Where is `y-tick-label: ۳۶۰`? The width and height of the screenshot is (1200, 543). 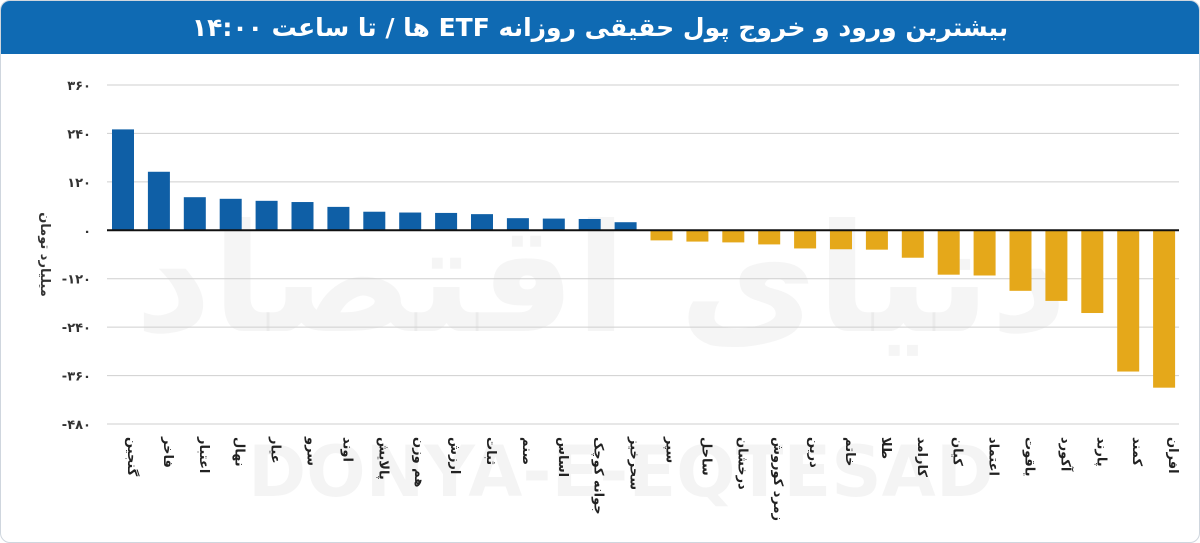 y-tick-label: ۳۶۰ is located at coordinates (79, 86).